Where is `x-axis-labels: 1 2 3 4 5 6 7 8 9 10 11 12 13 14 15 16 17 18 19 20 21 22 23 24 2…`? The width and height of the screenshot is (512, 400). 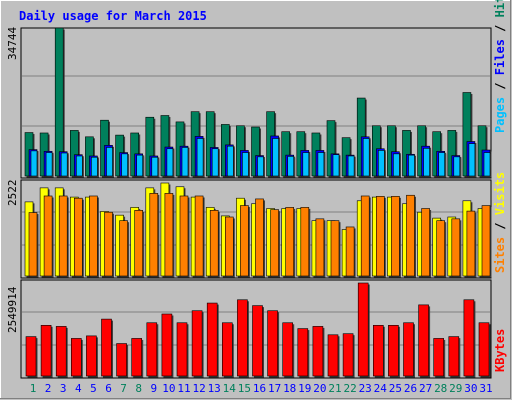
x-axis-labels: 1 2 3 4 5 6 7 8 9 10 11 12 13 14 15 16 17 18 19 20 21 22 23 24 2… is located at coordinates (261, 388).